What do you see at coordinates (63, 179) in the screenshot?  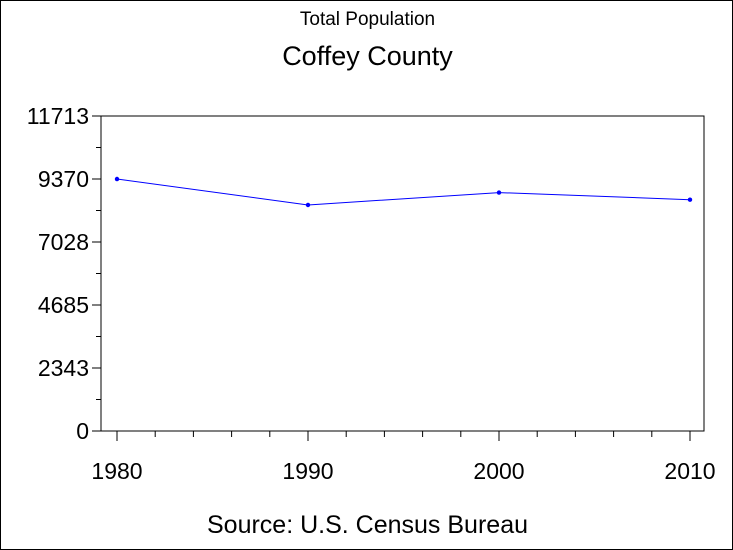 I see `y-tick-label: 9370` at bounding box center [63, 179].